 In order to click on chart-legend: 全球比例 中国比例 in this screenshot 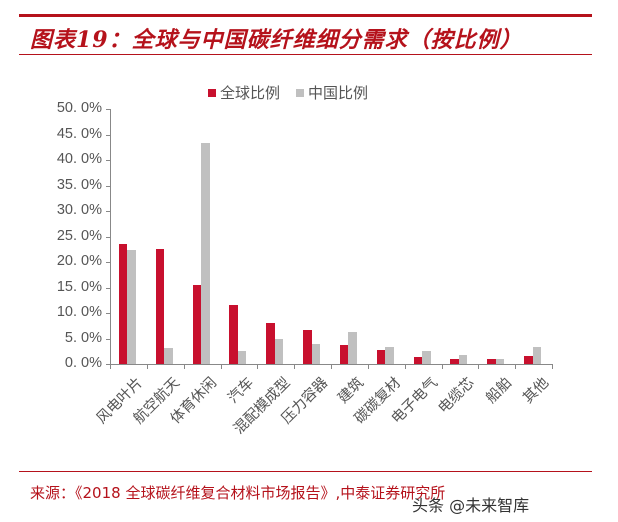, I will do `click(296, 92)`.